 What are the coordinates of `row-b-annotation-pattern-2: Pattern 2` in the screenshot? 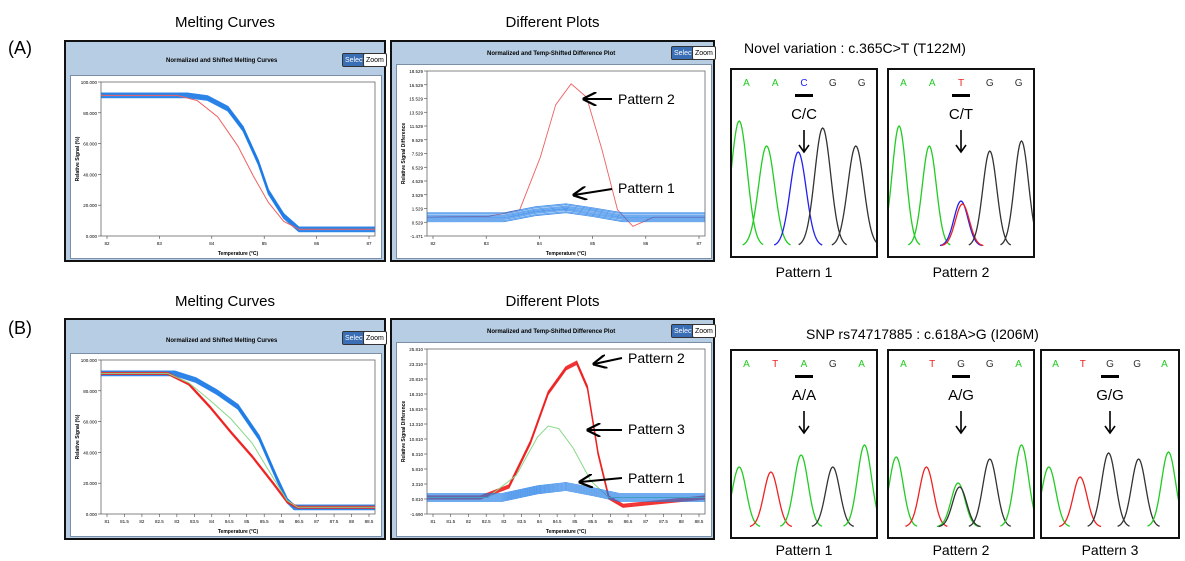 It's located at (656, 358).